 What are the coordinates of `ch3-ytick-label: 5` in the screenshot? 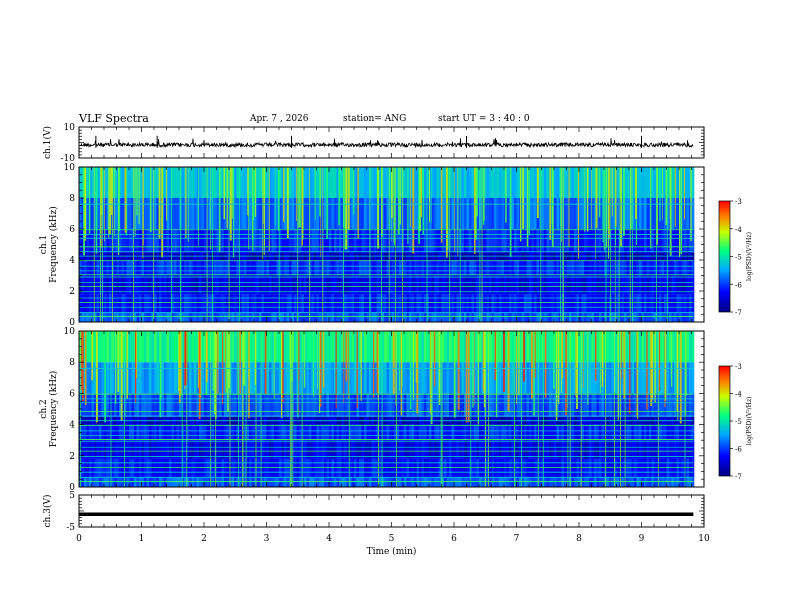 It's located at (72, 496).